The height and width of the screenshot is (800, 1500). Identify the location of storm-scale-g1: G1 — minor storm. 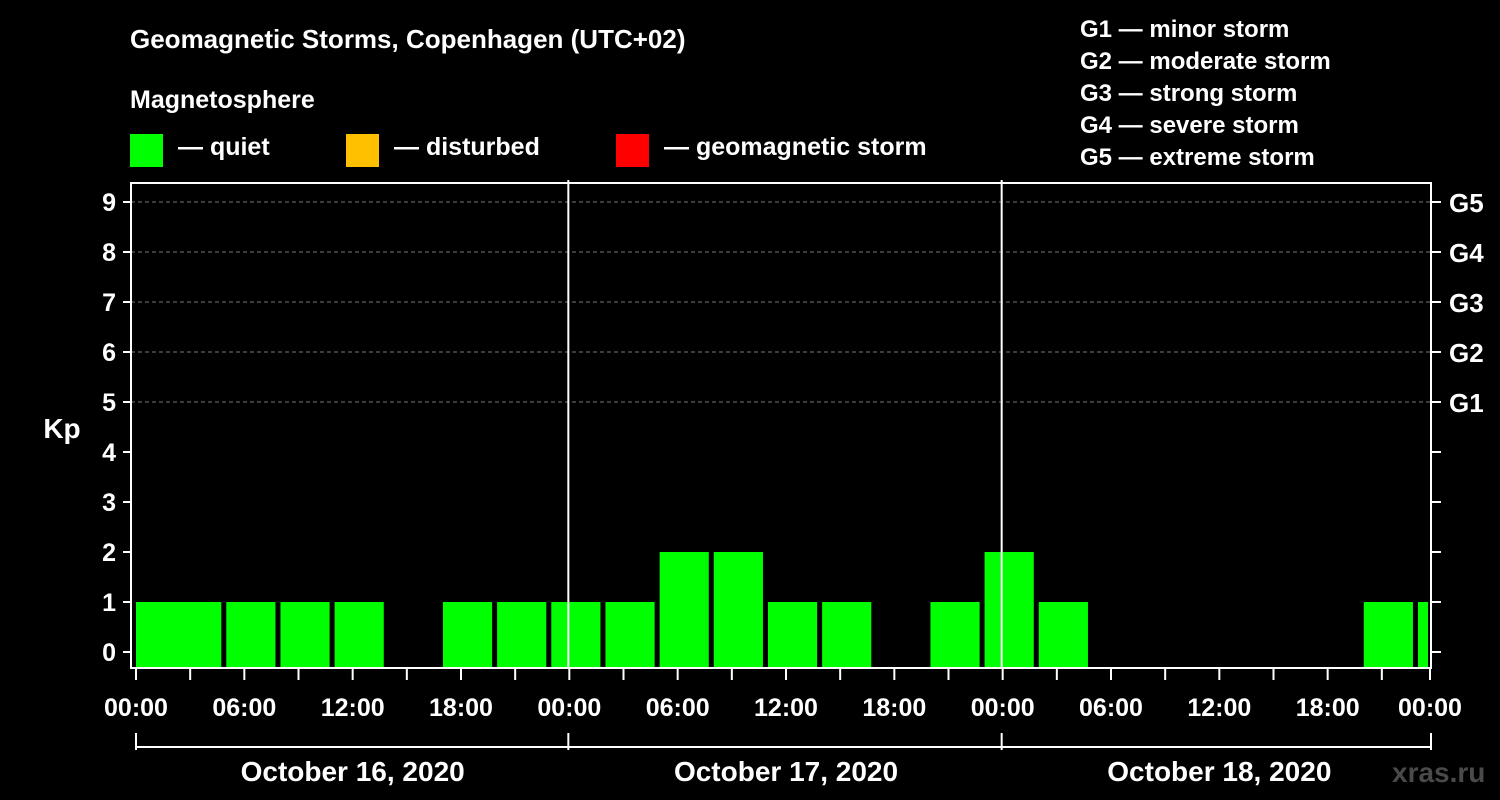
(1185, 29).